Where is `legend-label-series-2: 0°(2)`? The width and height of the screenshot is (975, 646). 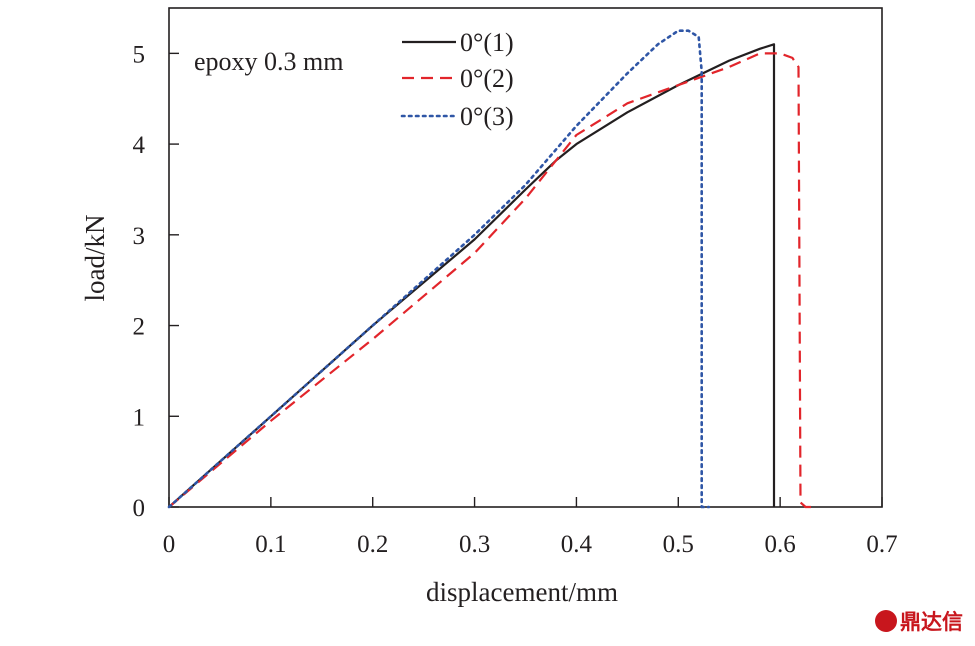 legend-label-series-2: 0°(2) is located at coordinates (487, 78).